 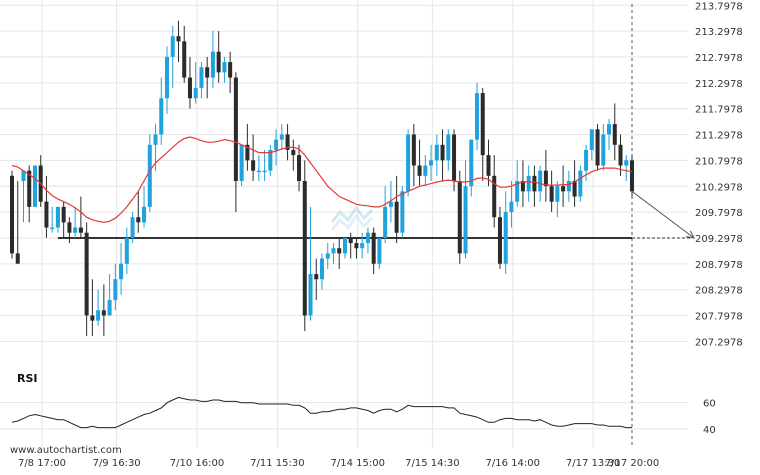 What do you see at coordinates (719, 58) in the screenshot?
I see `y-tick-label: 212.7978` at bounding box center [719, 58].